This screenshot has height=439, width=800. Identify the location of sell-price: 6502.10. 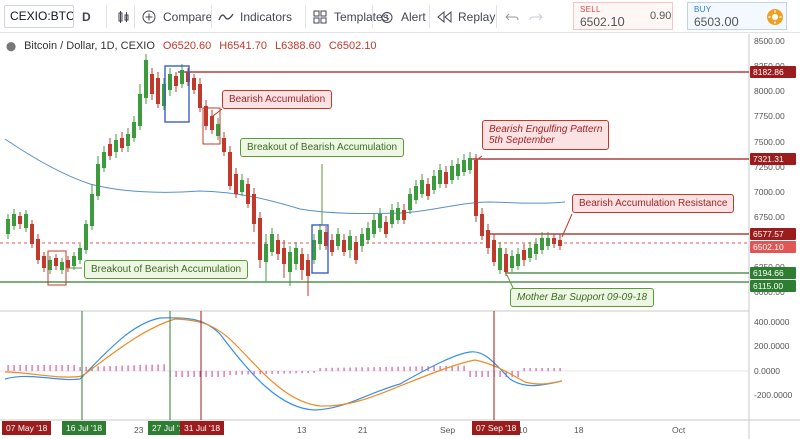
(623, 21).